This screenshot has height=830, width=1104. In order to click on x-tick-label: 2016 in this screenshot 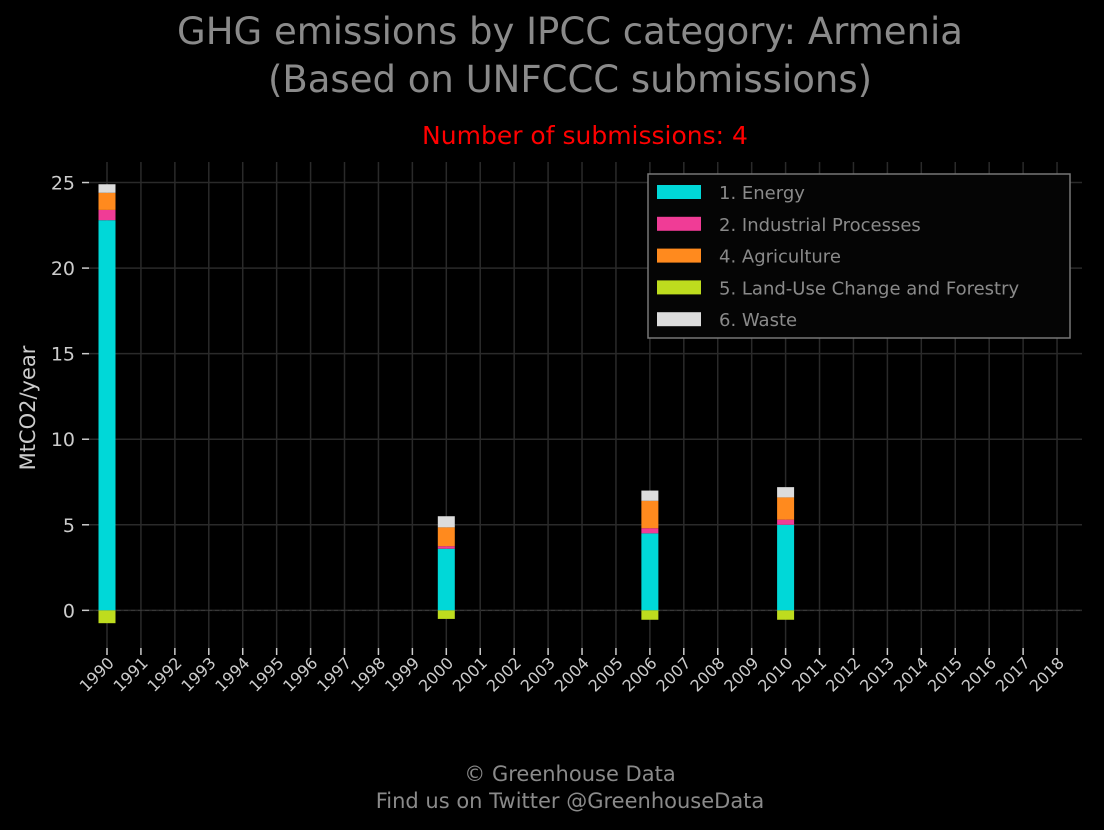, I will do `click(979, 674)`.